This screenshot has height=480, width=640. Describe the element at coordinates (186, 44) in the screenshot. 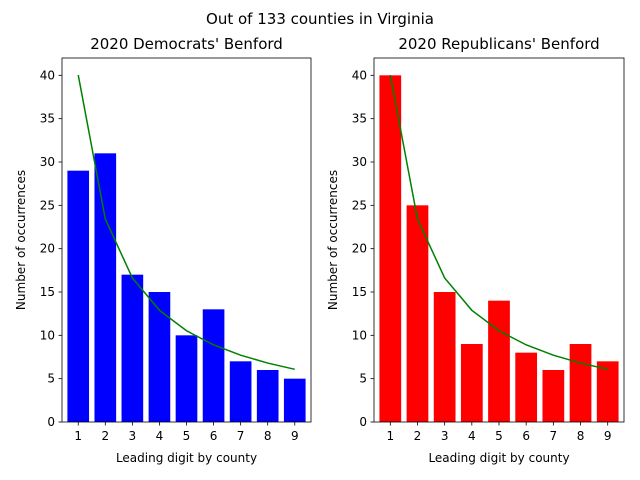

I see `chart-title: 2020 Democrats' Benford` at that location.